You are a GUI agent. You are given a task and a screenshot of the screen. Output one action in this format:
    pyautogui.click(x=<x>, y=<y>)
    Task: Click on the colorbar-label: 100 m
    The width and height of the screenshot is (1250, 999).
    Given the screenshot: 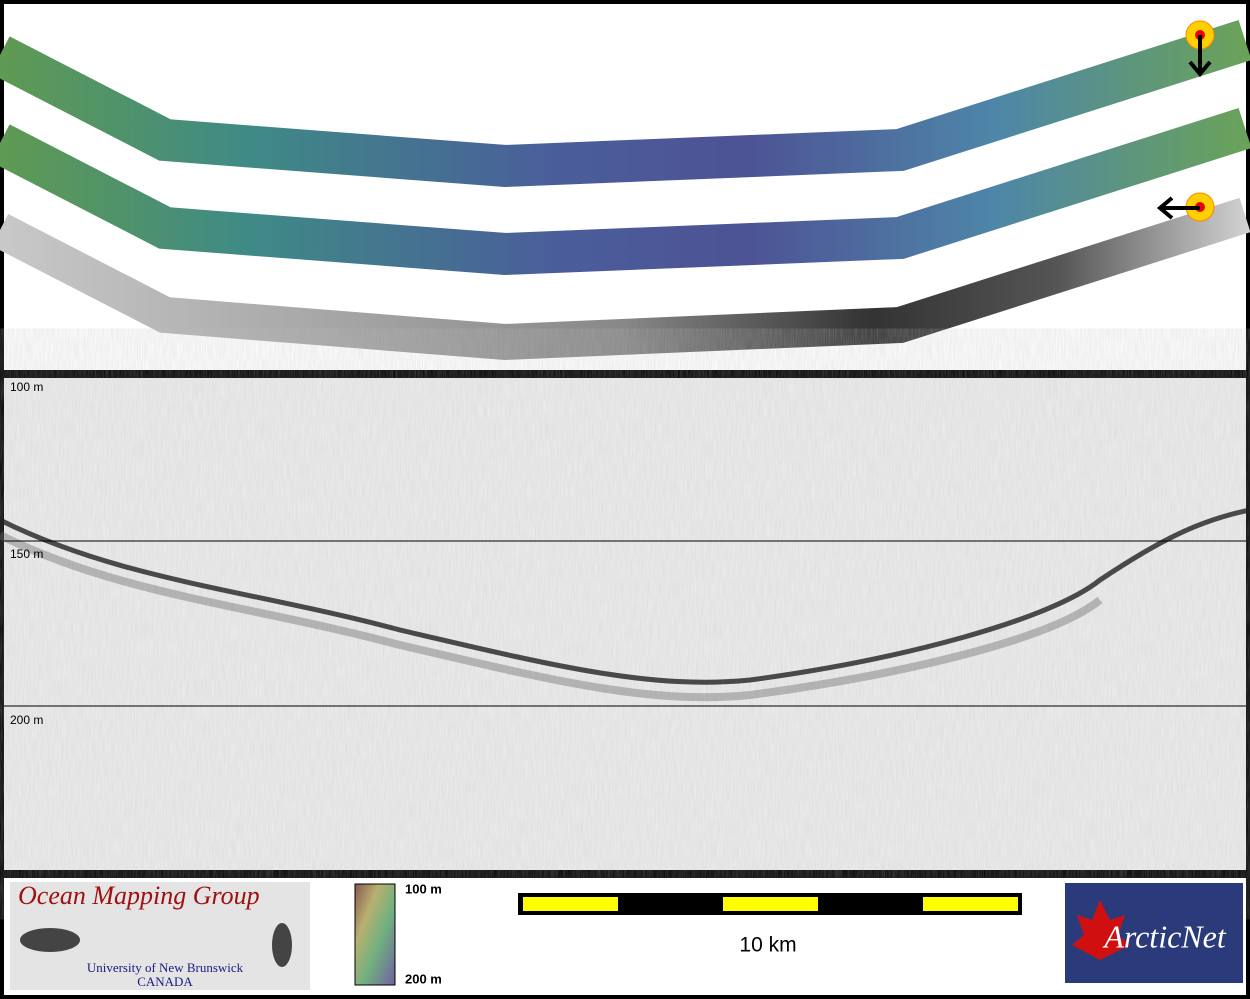 What is the action you would take?
    pyautogui.click(x=423, y=888)
    